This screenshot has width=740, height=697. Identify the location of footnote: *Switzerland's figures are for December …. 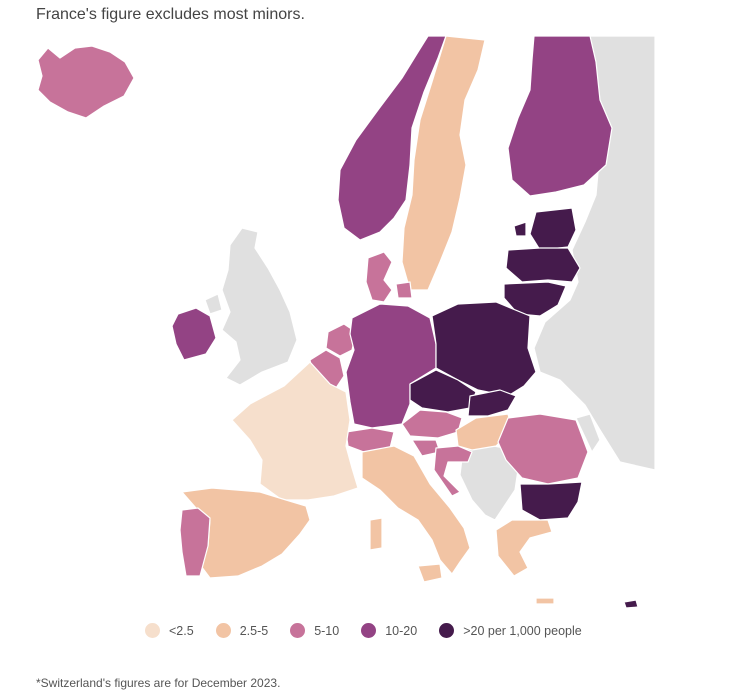
(158, 683).